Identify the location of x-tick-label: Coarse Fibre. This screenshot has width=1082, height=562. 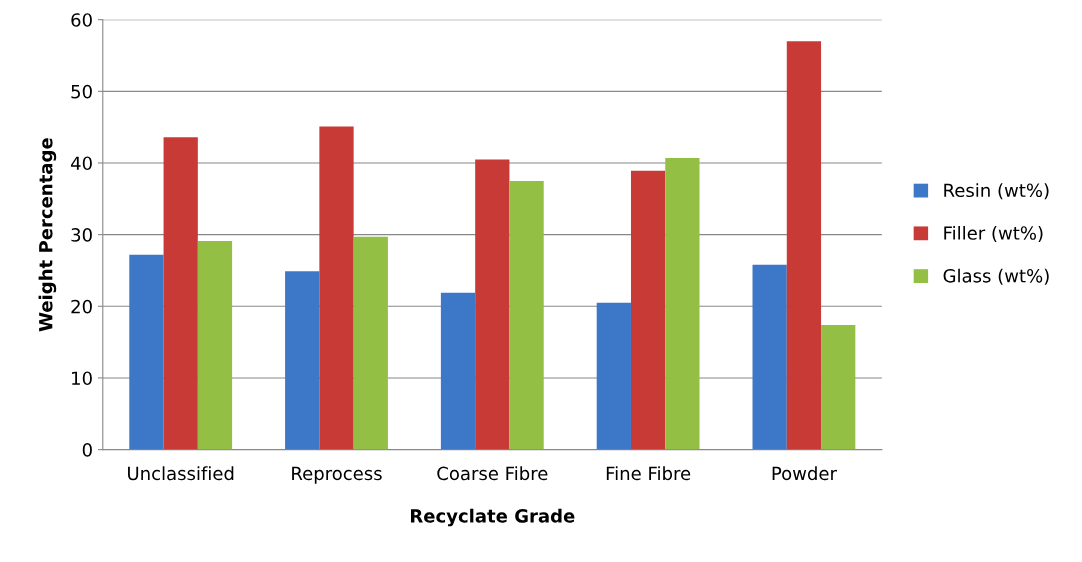
(492, 473).